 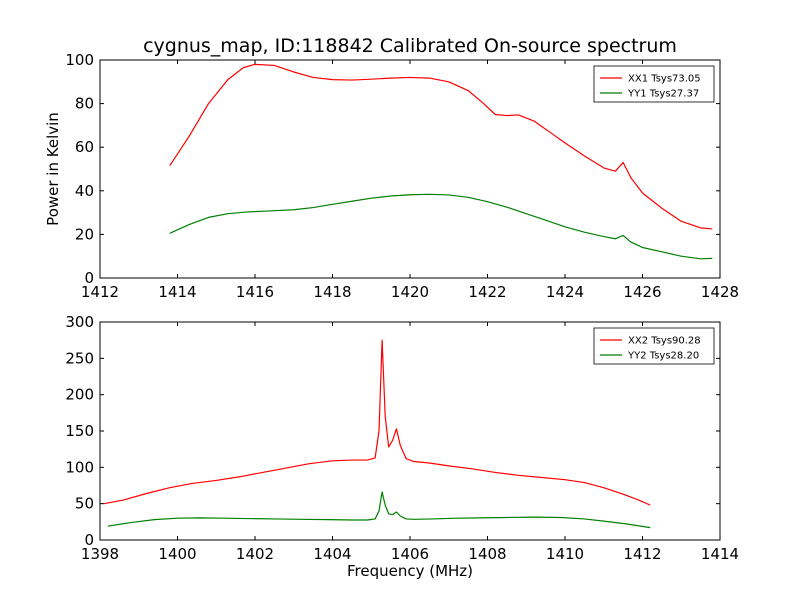 I want to click on top-x-tick-label-1: 1414, so click(x=177, y=292).